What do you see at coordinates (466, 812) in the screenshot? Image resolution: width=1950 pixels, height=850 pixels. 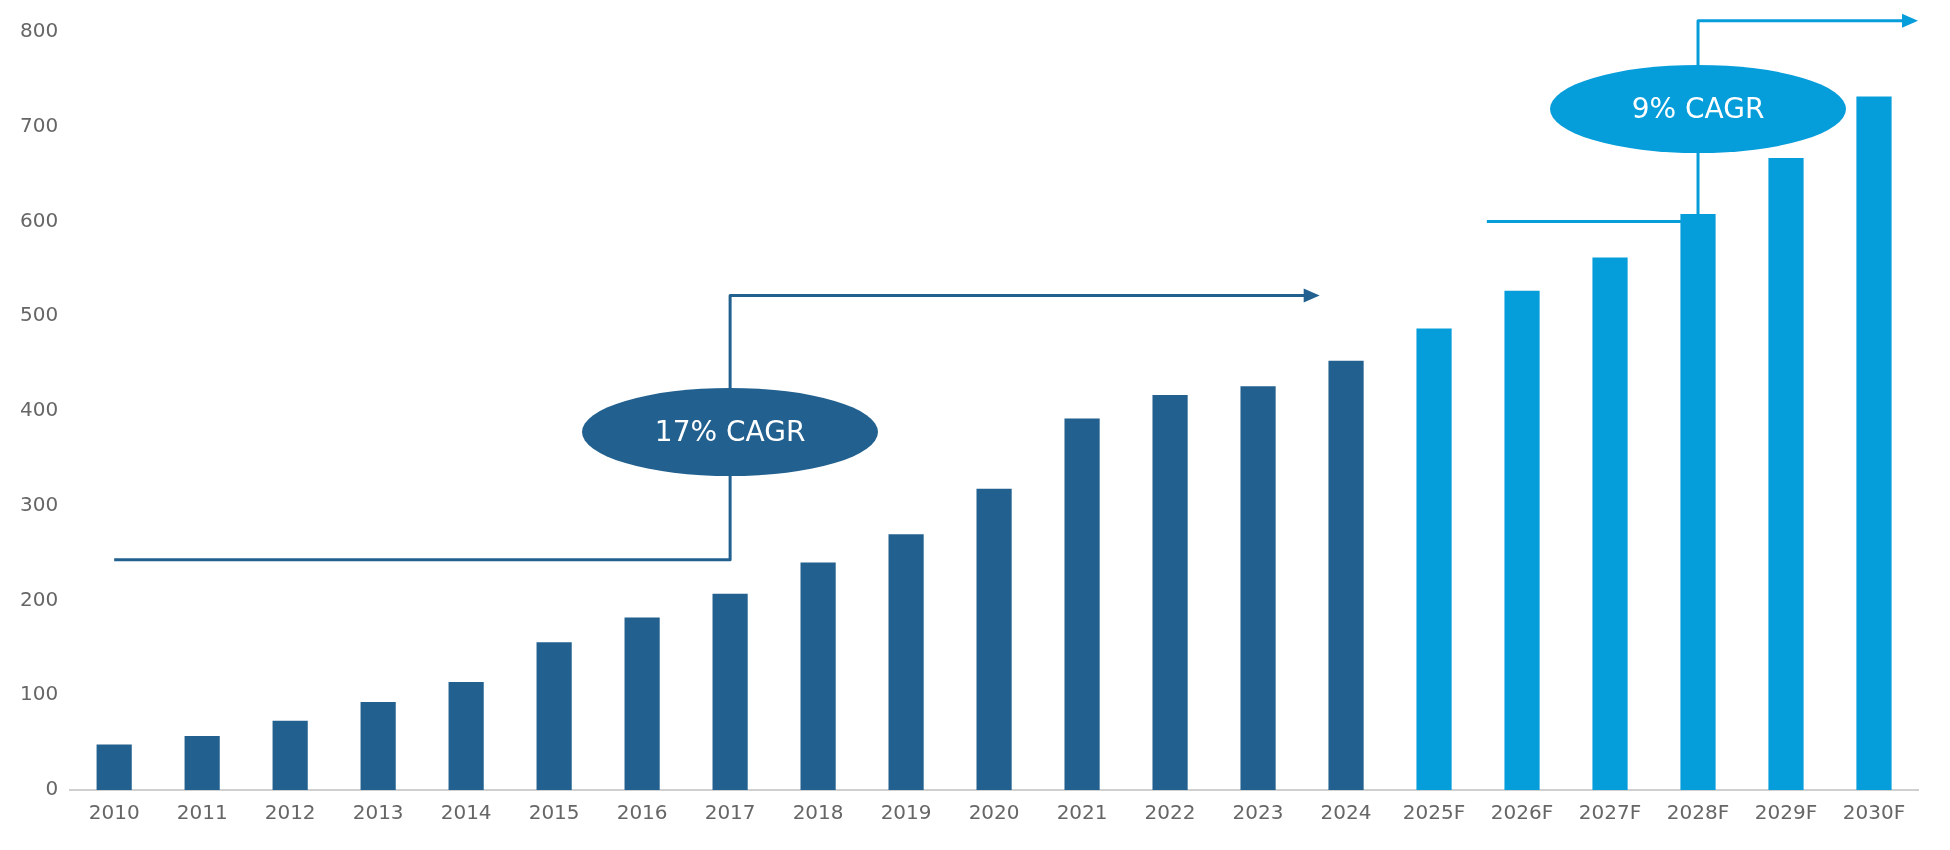 I see `x-tick-label: 2014` at bounding box center [466, 812].